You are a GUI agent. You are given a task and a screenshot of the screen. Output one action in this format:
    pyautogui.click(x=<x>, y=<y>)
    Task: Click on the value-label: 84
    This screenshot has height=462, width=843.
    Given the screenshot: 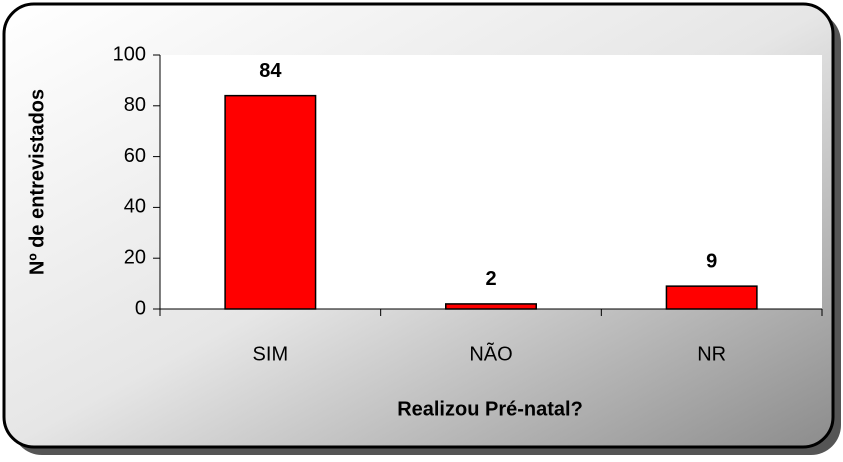 What is the action you would take?
    pyautogui.click(x=270, y=71)
    